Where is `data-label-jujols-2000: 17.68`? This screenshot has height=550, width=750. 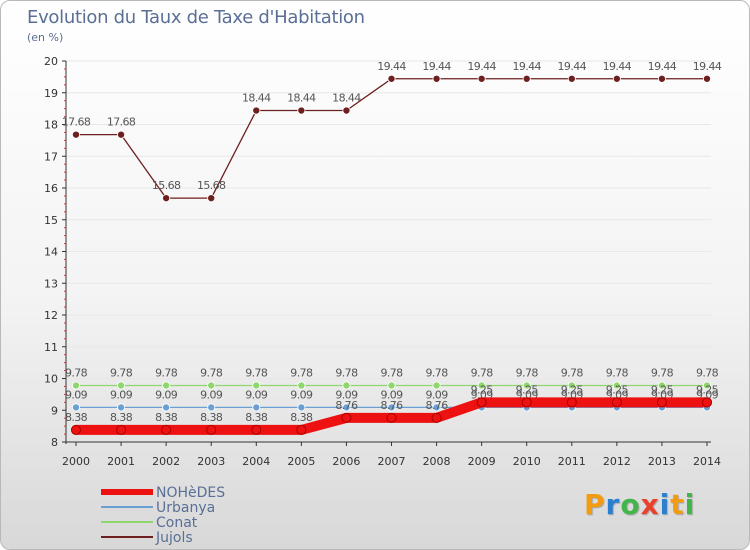
data-label-jujols-2000: 17.68 is located at coordinates (76, 122).